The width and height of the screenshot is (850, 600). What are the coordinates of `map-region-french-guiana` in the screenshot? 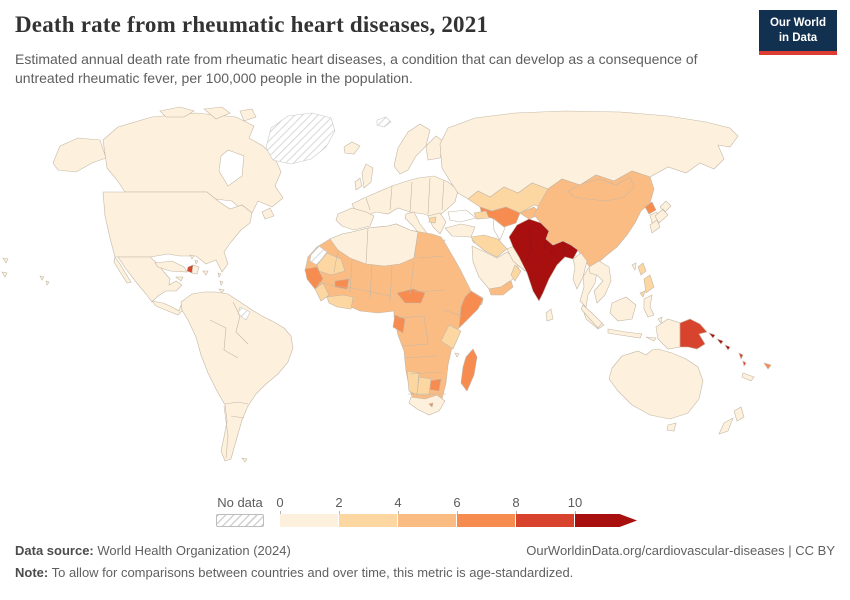 It's located at (244, 313).